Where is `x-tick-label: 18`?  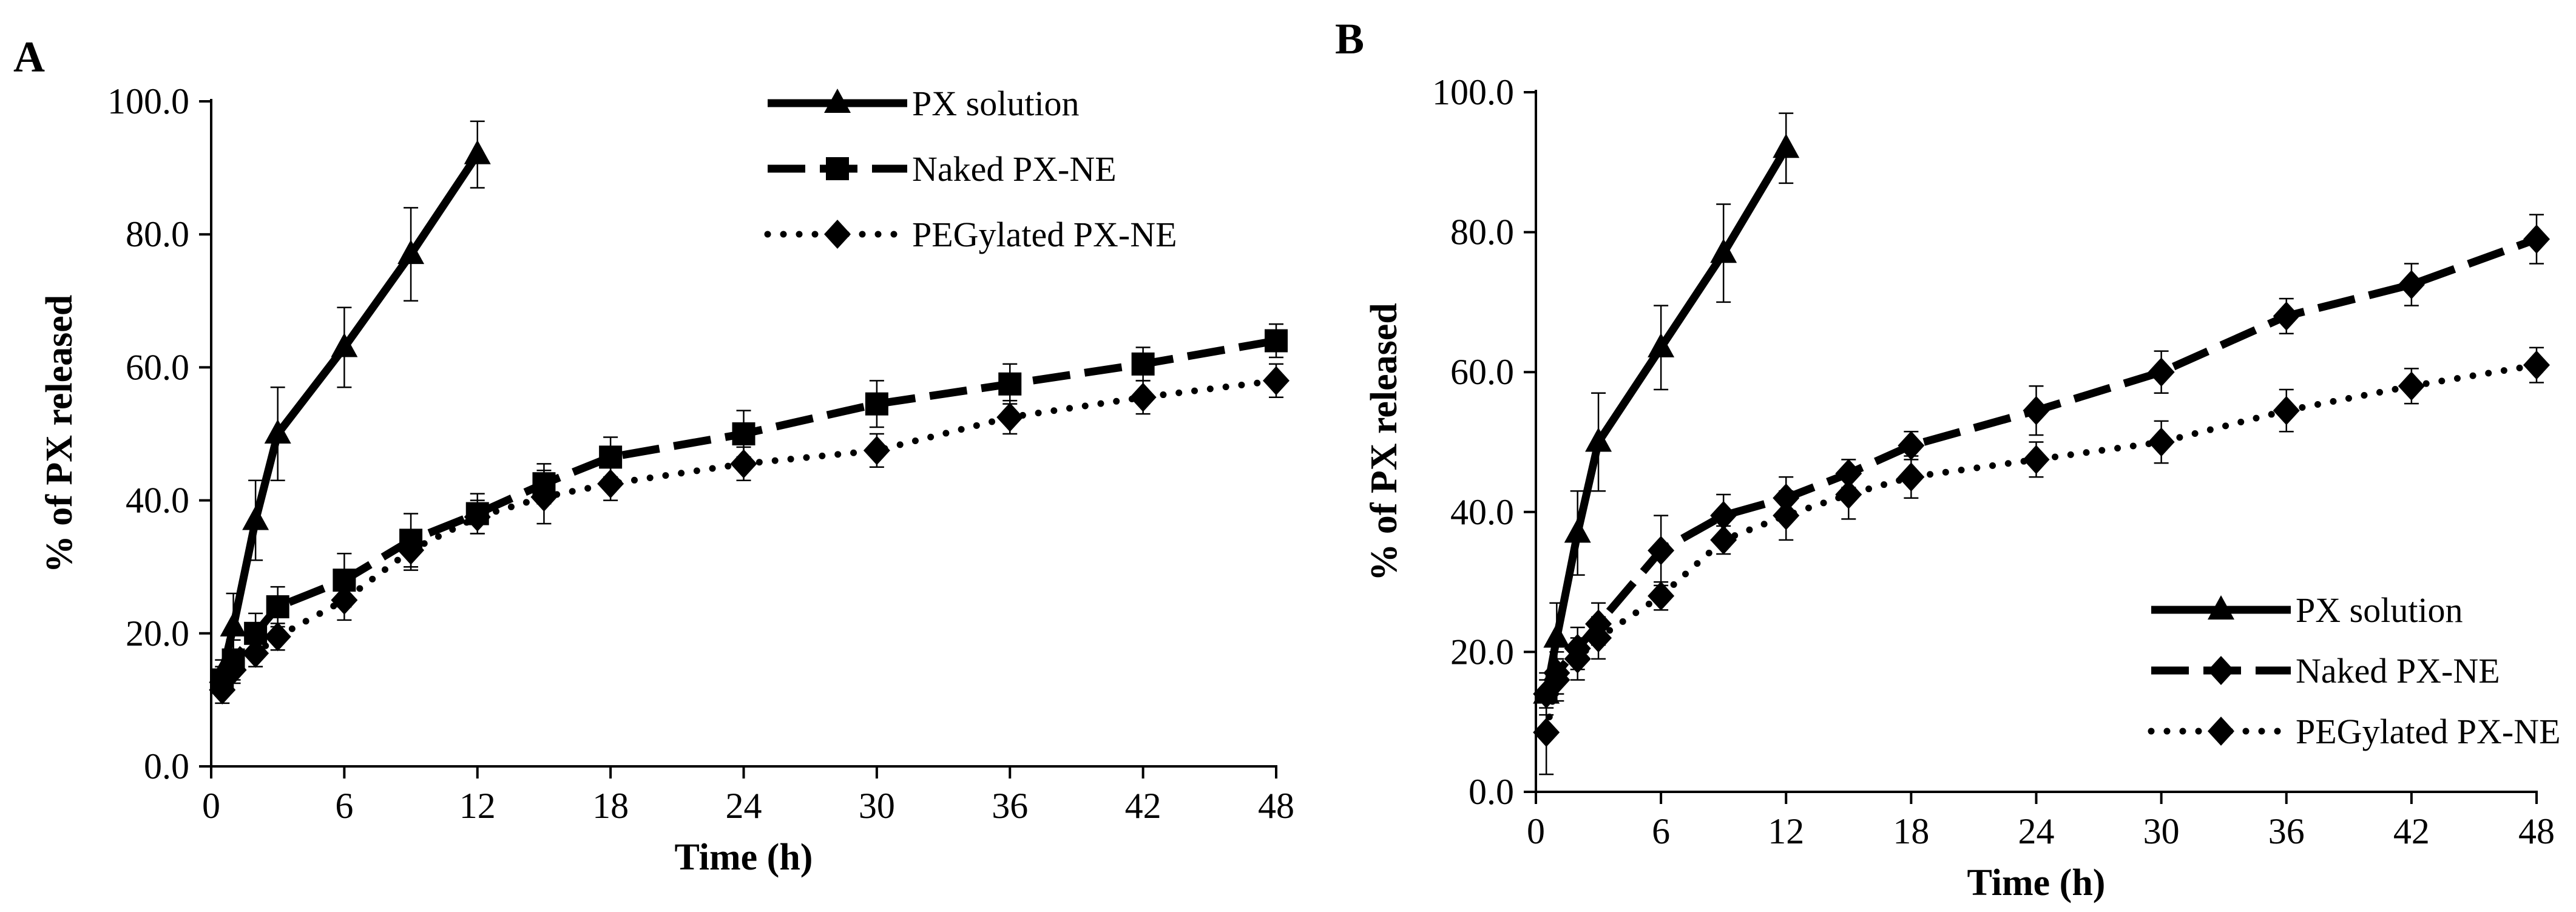 x-tick-label: 18 is located at coordinates (1911, 831).